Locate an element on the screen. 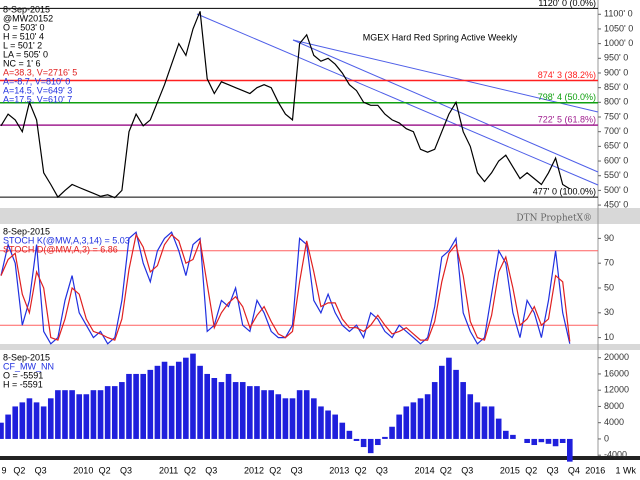 Image resolution: width=640 pixels, height=480 pixels. y-tick-label: 50 is located at coordinates (609, 287).